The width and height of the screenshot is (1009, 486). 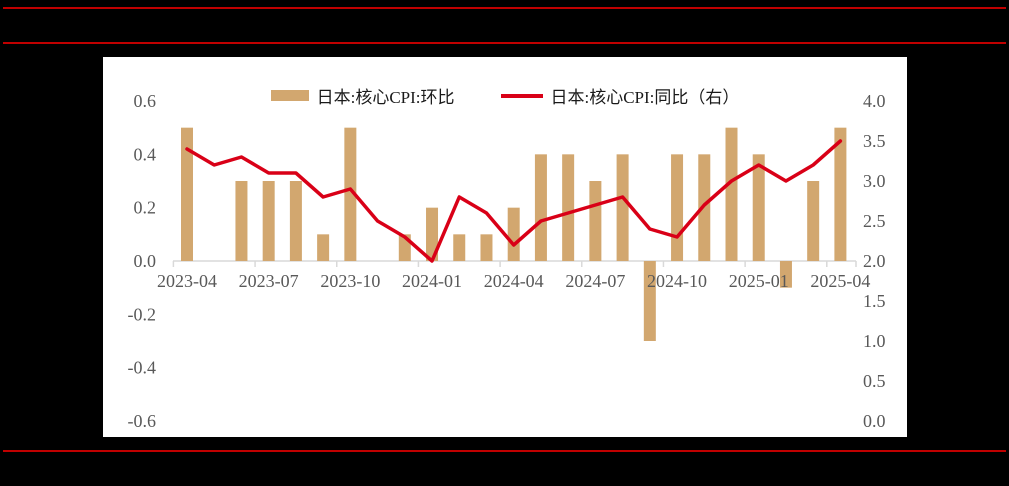 What do you see at coordinates (504, 43) in the screenshot?
I see `header-rule` at bounding box center [504, 43].